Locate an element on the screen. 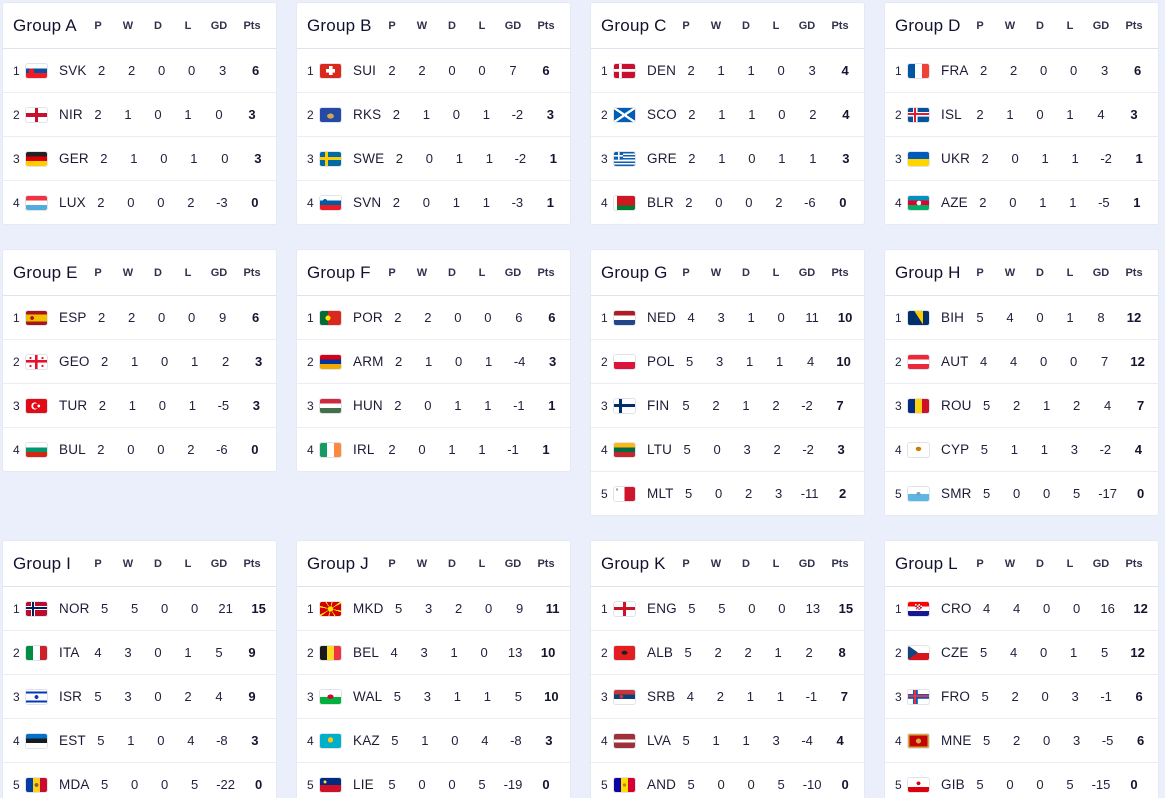 Image resolution: width=1165 pixels, height=798 pixels. team-row: 2 SCO 2 1 1 0 2 4 is located at coordinates (727, 114).